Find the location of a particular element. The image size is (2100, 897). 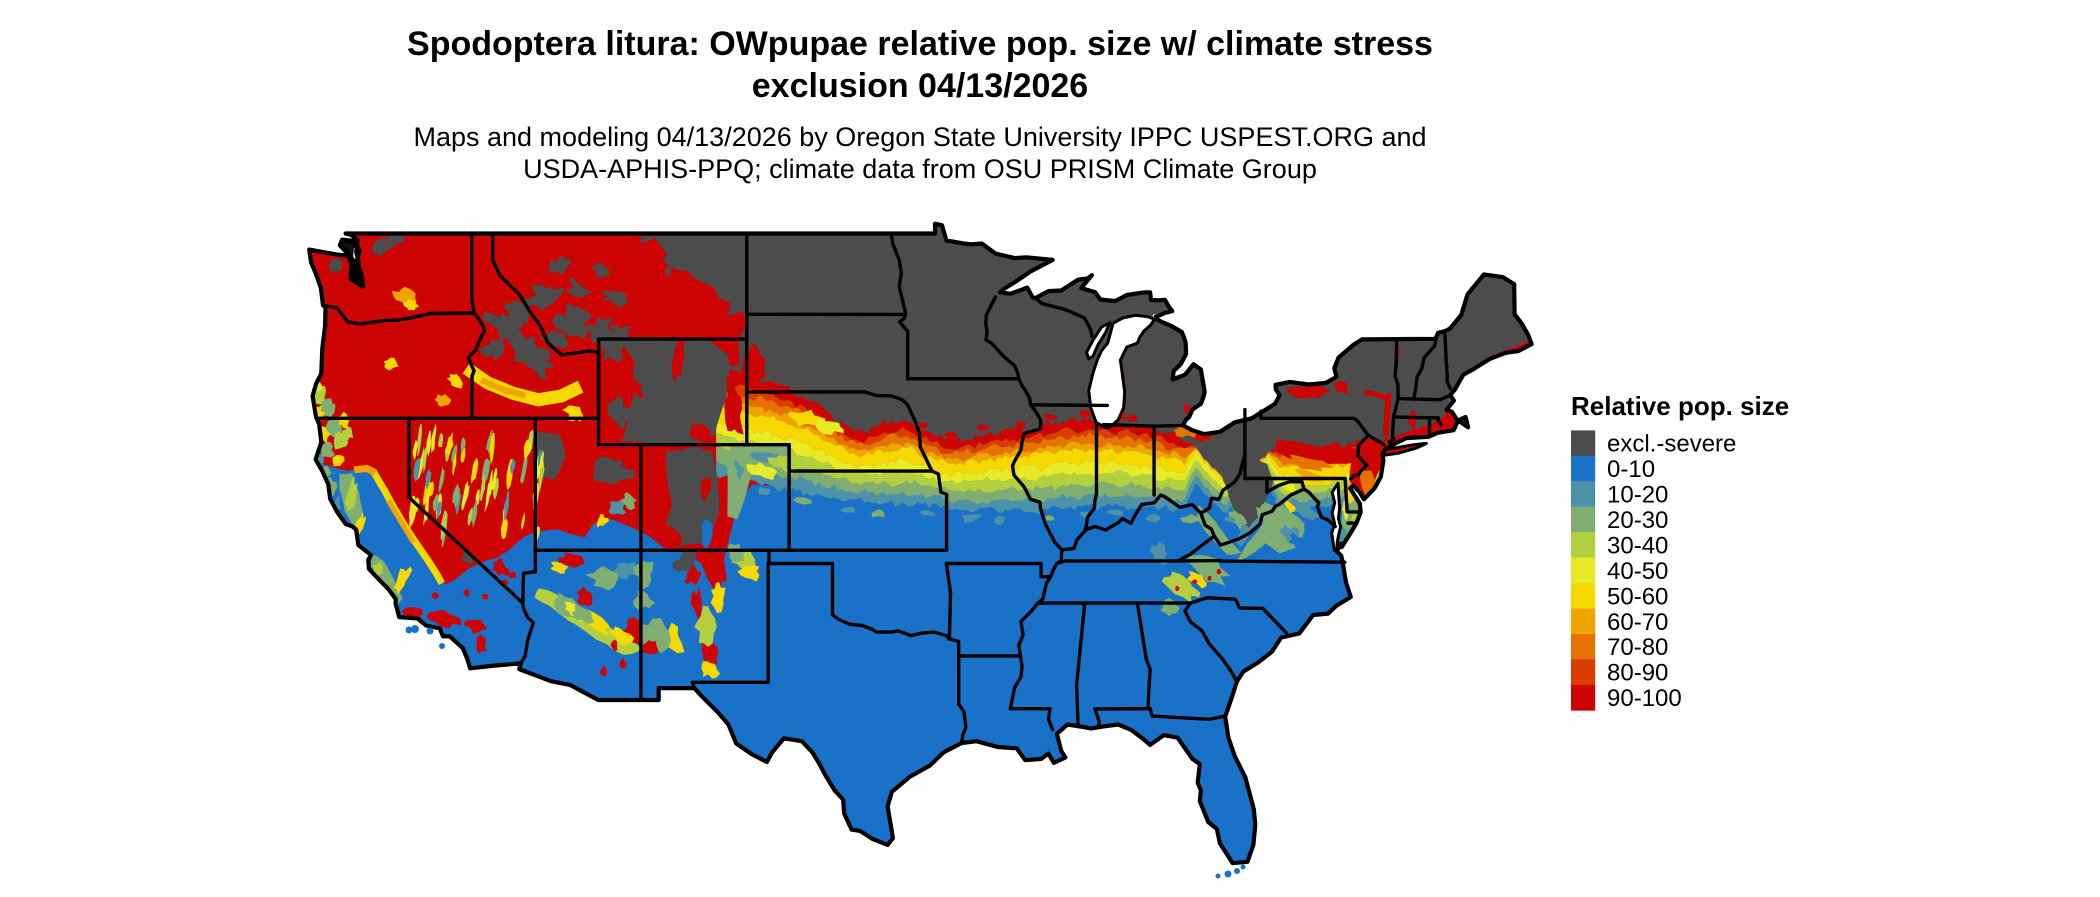

svg-text: 30-40 is located at coordinates (1637, 545).